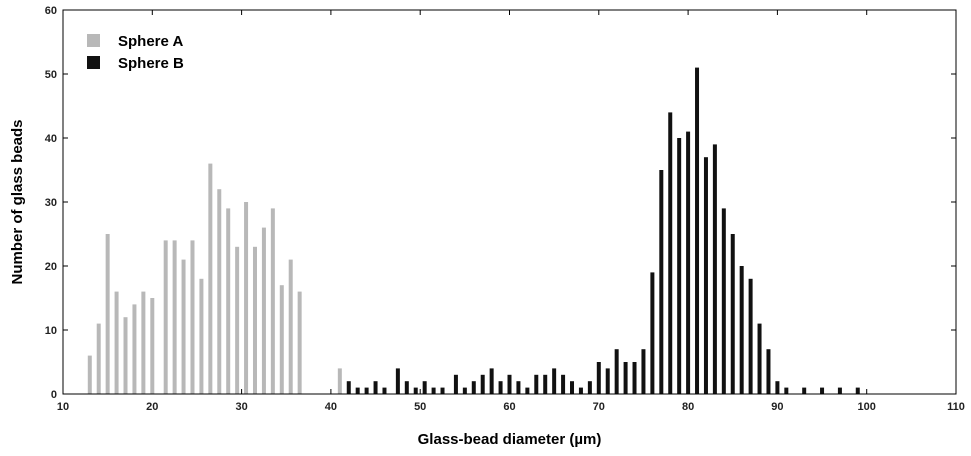  Describe the element at coordinates (54, 395) in the screenshot. I see `y-tick-label: 0` at that location.